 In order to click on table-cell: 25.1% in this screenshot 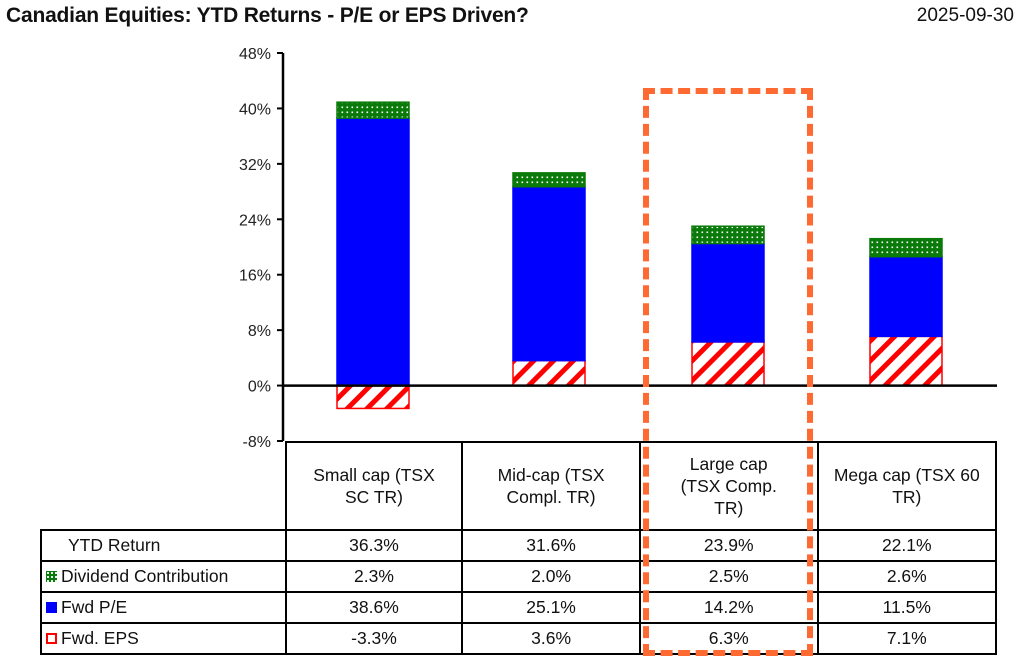, I will do `click(551, 607)`.